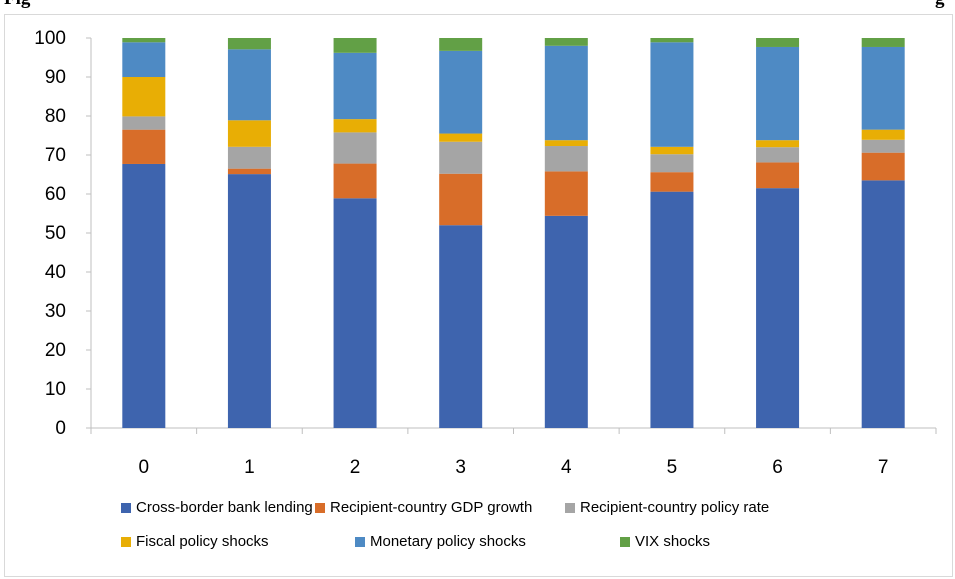  I want to click on legend-label: Cross-border bank lending, so click(224, 507).